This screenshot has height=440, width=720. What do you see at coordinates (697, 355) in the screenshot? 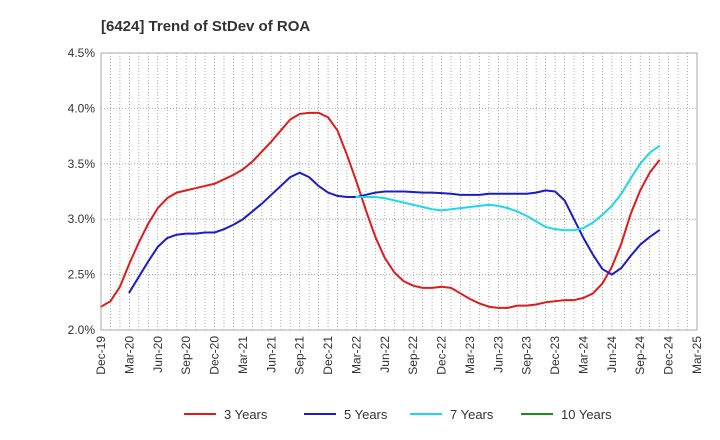
I see `x-tick-label: Mar-25` at bounding box center [697, 355].